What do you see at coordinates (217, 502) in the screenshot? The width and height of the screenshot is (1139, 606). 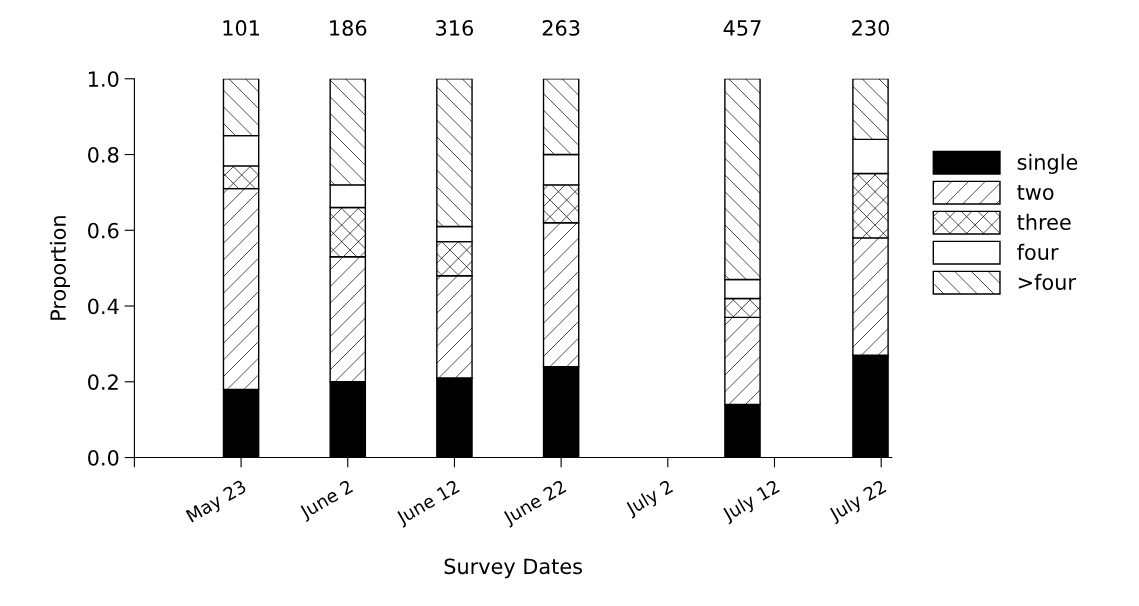 I see `x-tick-label: May 23` at bounding box center [217, 502].